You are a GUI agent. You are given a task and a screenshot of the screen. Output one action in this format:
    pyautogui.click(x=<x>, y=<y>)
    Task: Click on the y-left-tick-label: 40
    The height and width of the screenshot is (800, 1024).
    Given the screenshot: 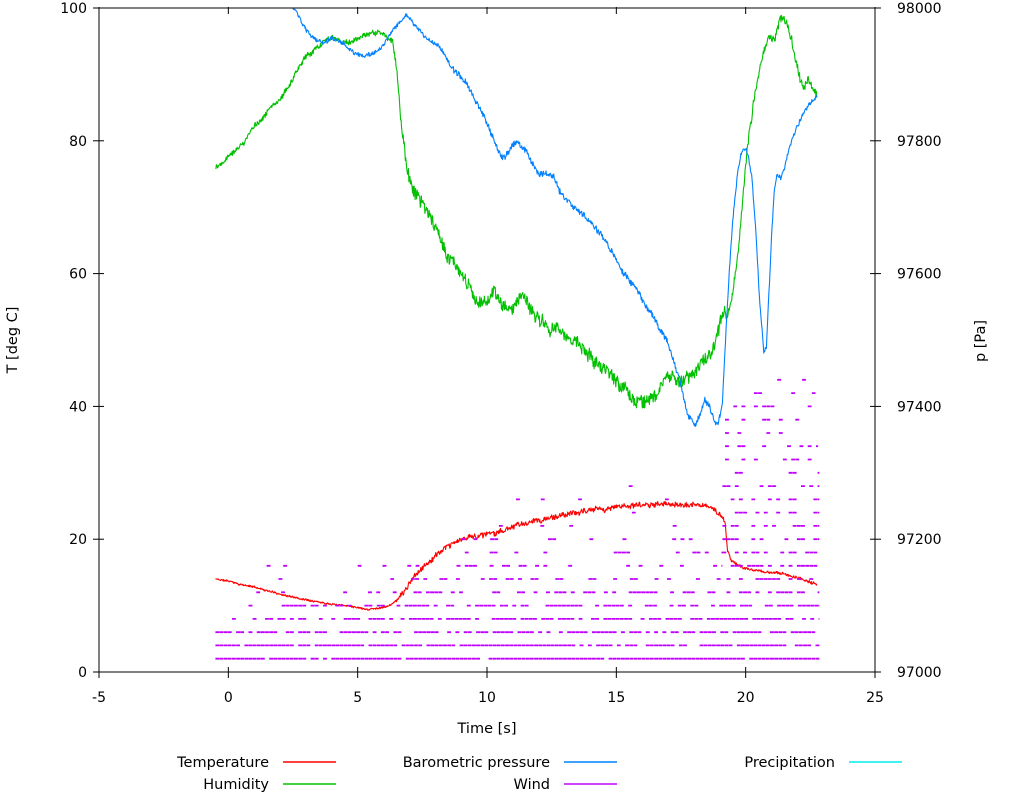 What is the action you would take?
    pyautogui.click(x=78, y=407)
    